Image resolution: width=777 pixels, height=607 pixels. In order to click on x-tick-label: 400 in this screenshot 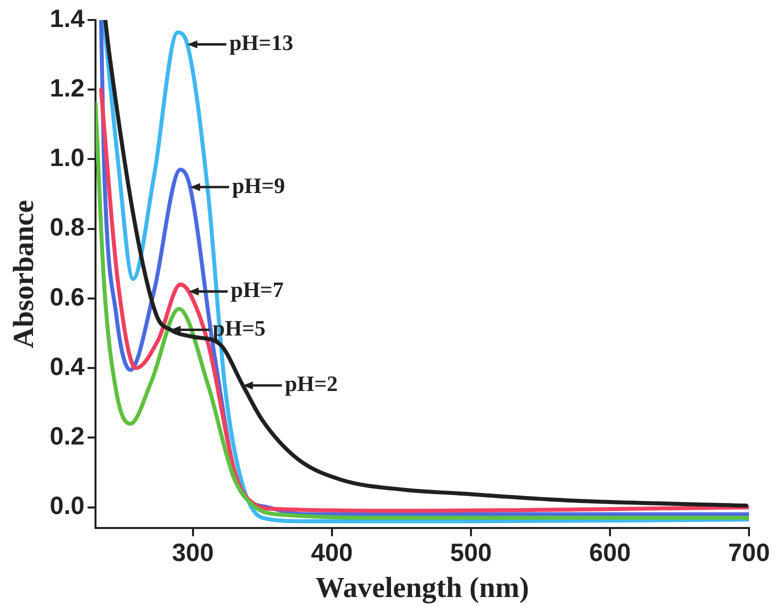, I will do `click(332, 553)`.